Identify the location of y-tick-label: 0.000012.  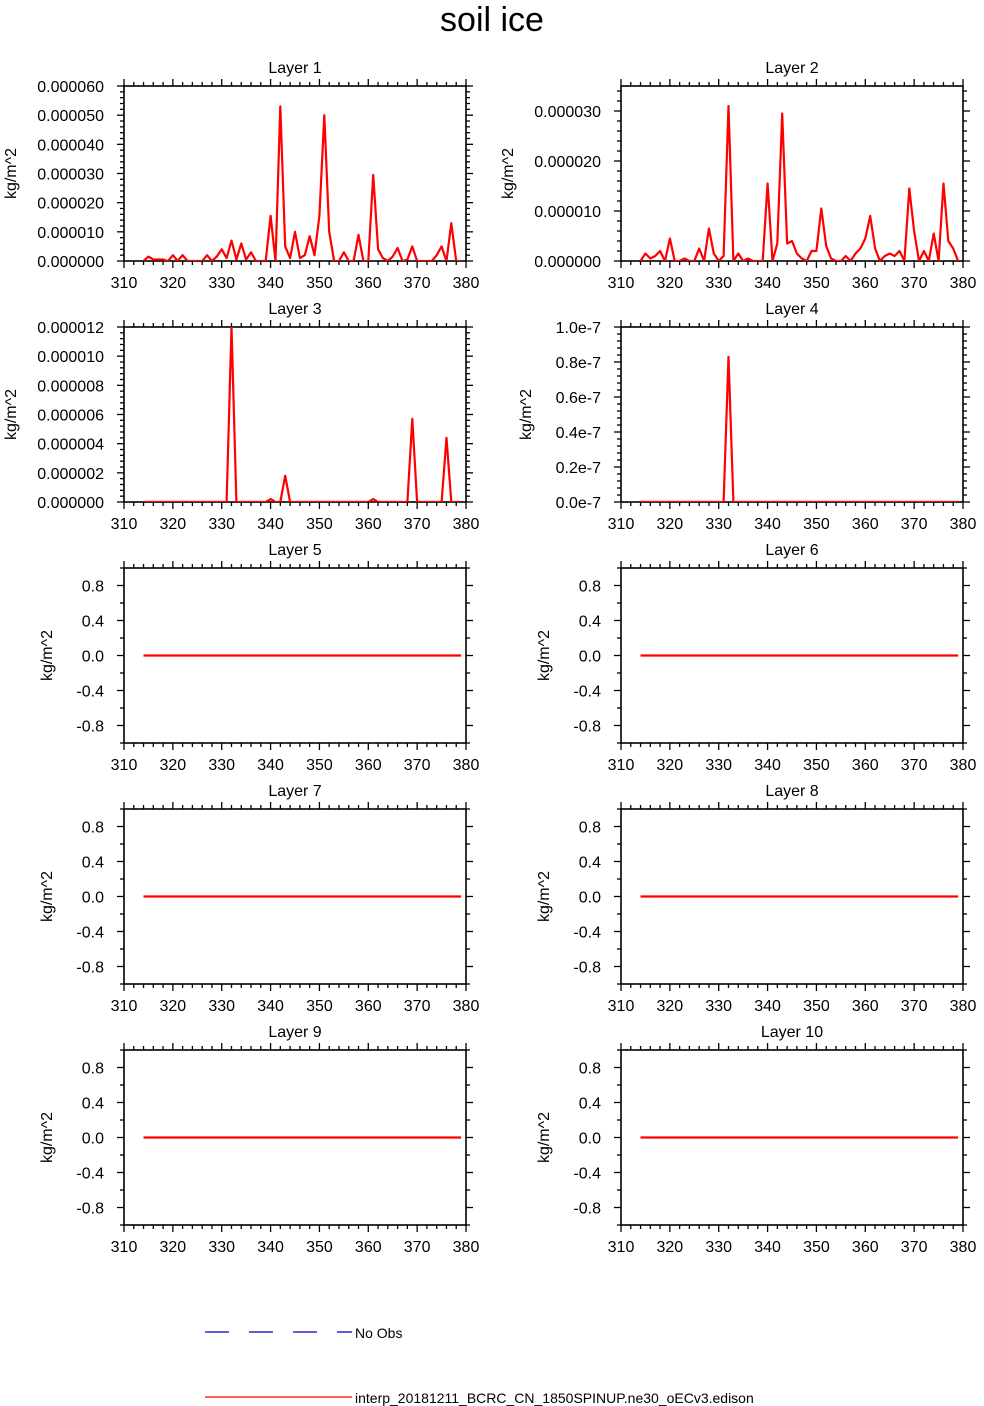
(70, 328).